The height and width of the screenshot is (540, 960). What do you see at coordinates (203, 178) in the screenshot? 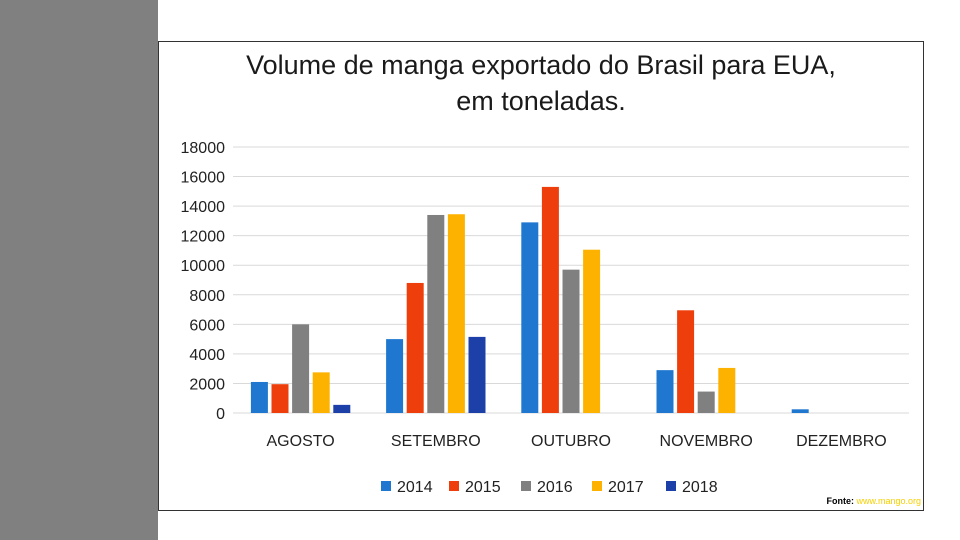
I see `y-tick-label: 16000` at bounding box center [203, 178].